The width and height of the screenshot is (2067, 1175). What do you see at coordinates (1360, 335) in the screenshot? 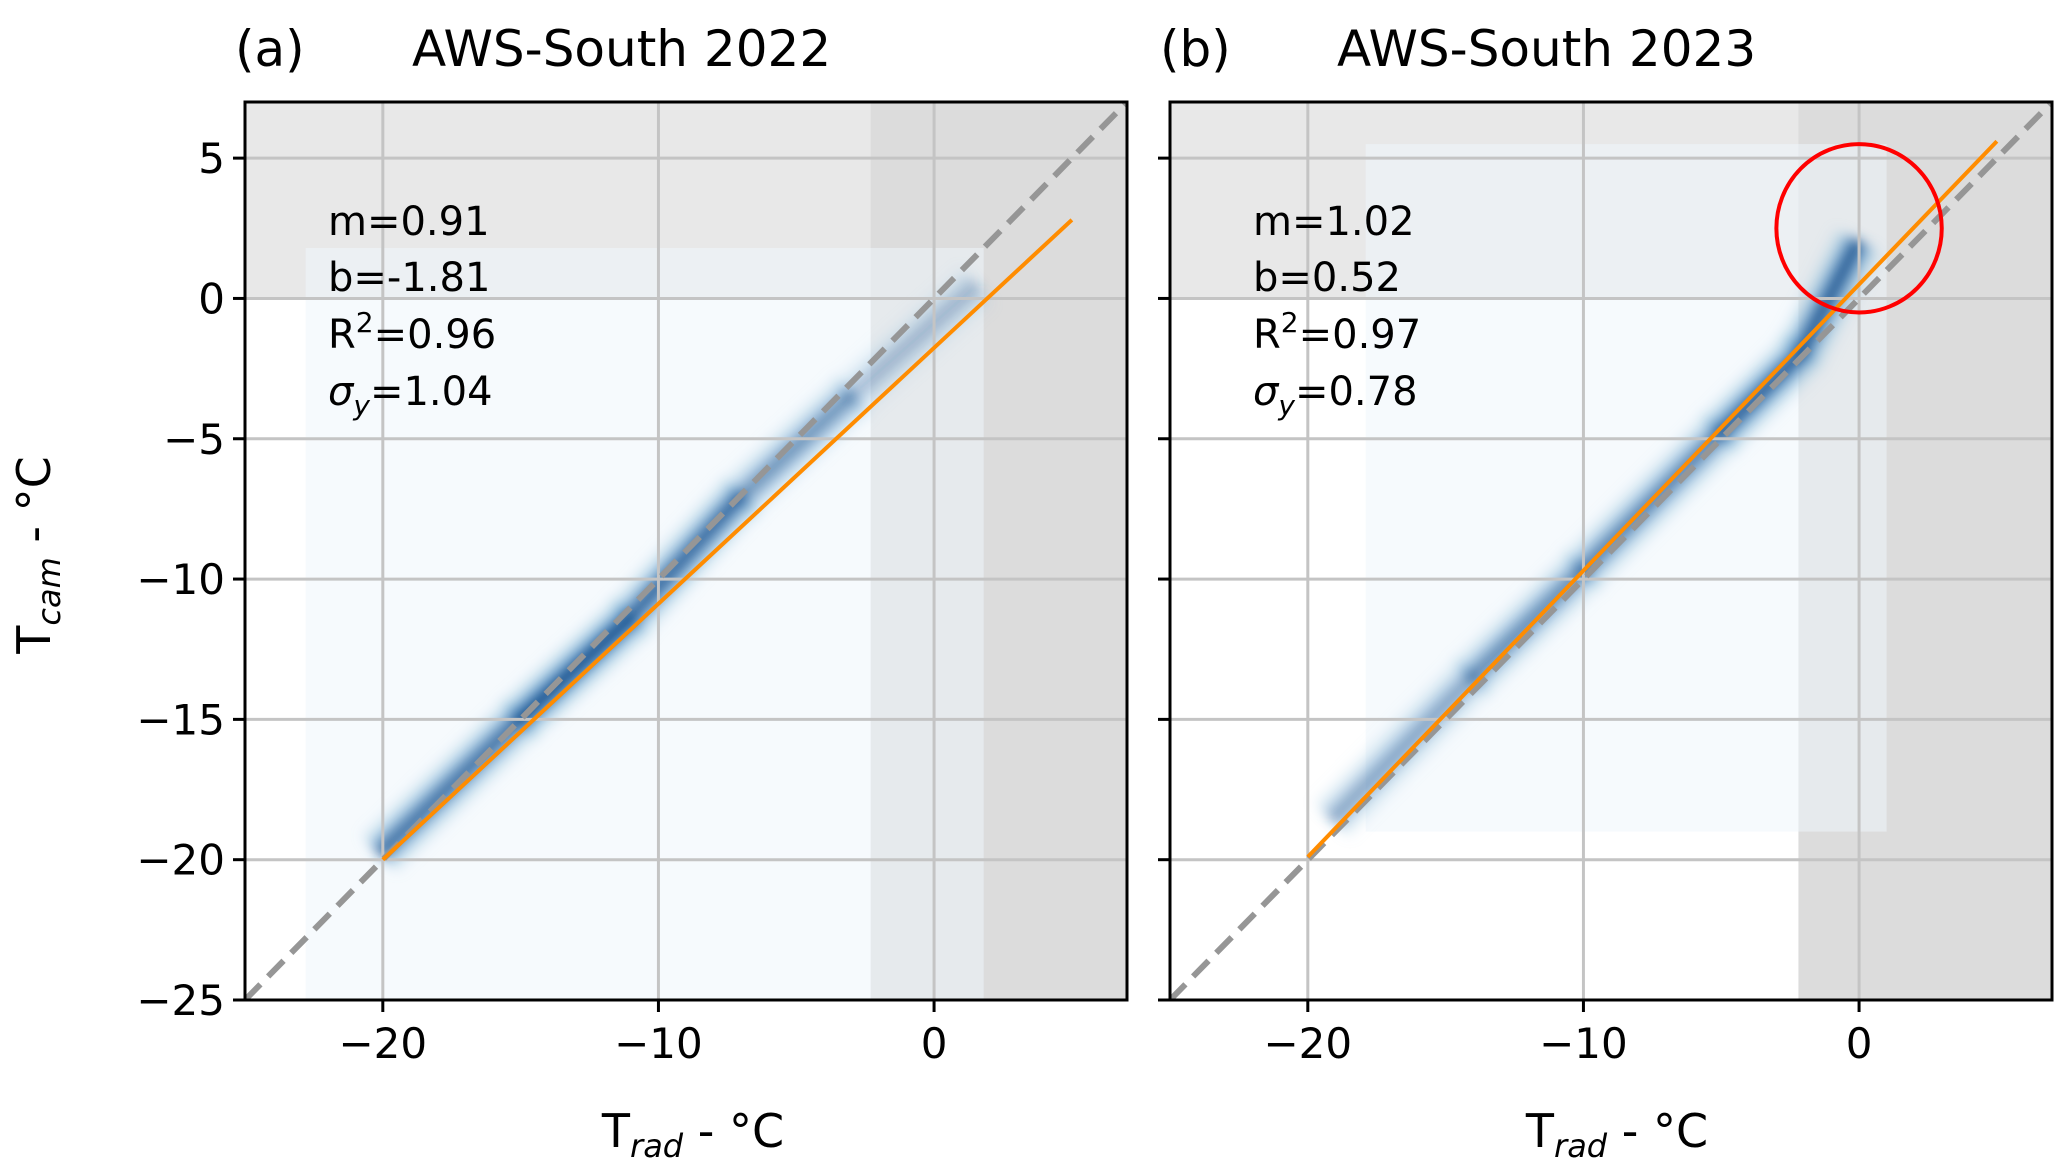
I see `stat-r-squared-value: =0.97` at bounding box center [1360, 335].